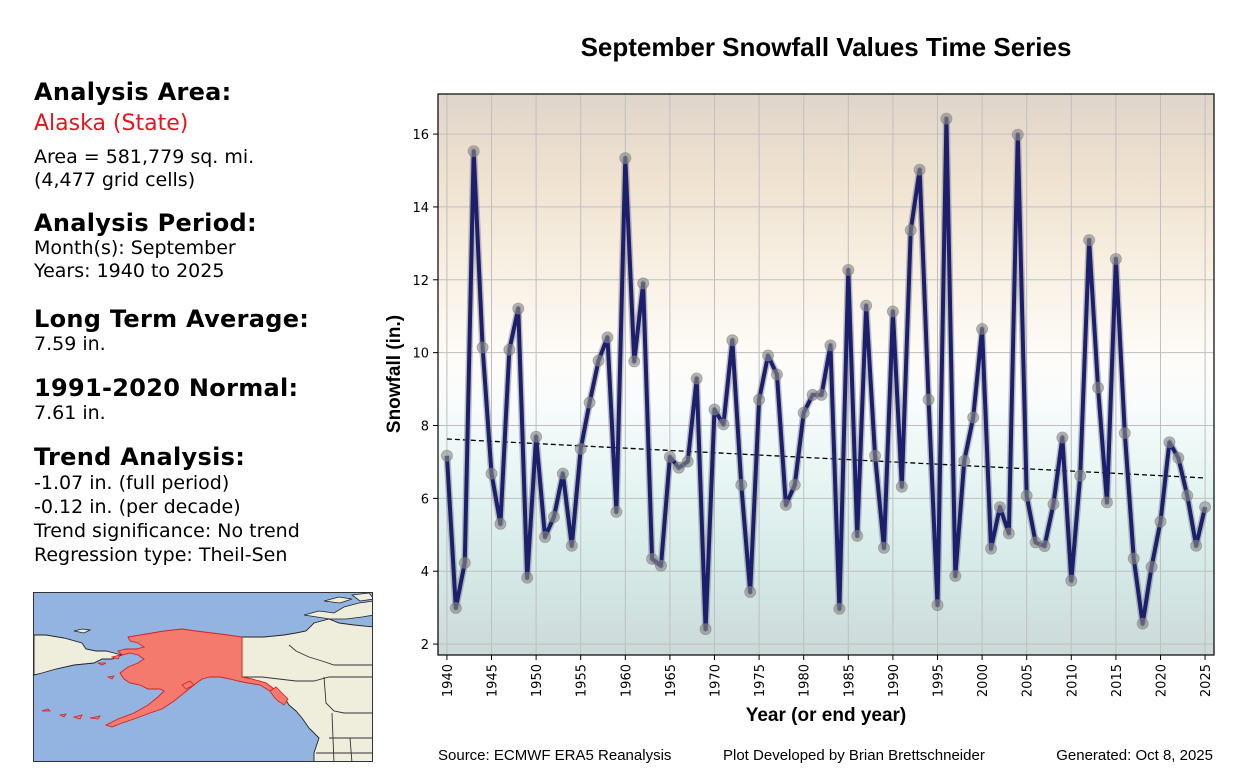 Image resolution: width=1250 pixels, height=780 pixels. Describe the element at coordinates (849, 680) in the screenshot. I see `x-tick-label: 1985` at that location.